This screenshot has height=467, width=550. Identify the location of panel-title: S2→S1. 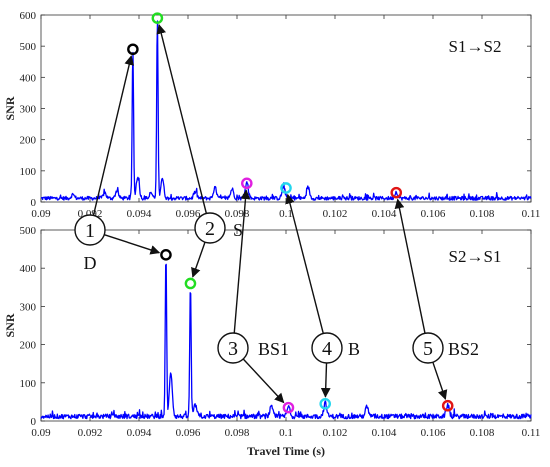
(475, 256).